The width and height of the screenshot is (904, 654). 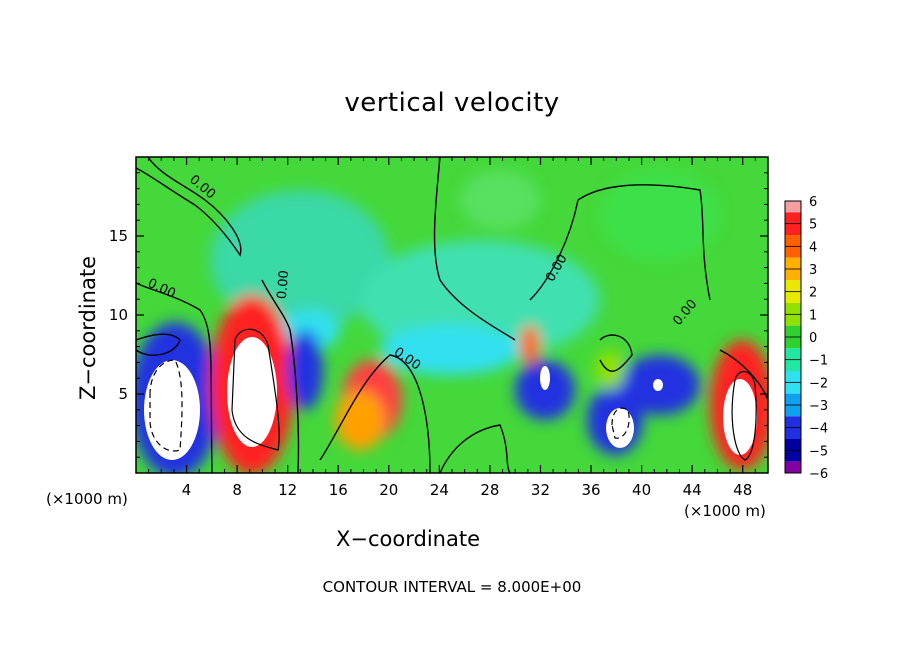 I want to click on colorbar-label: −4, so click(x=818, y=429).